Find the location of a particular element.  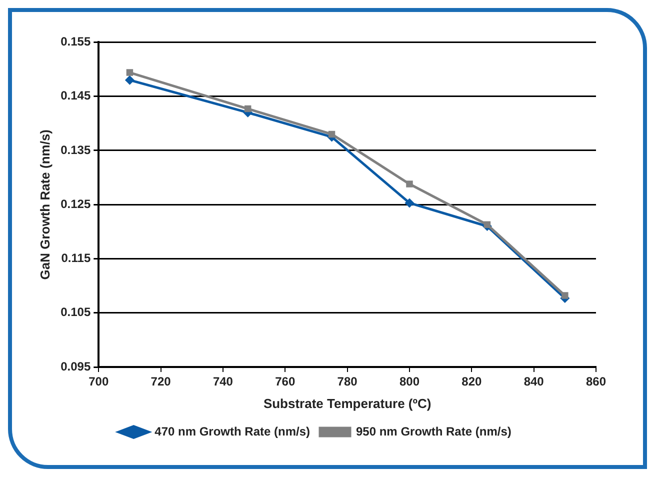

x-tick-label: 760 is located at coordinates (285, 381).